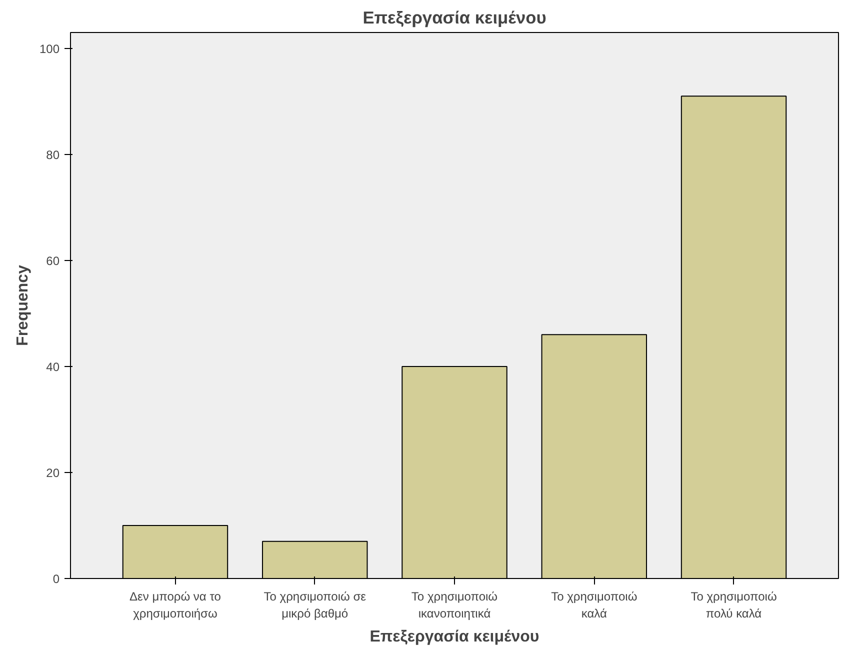 The height and width of the screenshot is (648, 843). What do you see at coordinates (49, 49) in the screenshot?
I see `y-tick-label: 100` at bounding box center [49, 49].